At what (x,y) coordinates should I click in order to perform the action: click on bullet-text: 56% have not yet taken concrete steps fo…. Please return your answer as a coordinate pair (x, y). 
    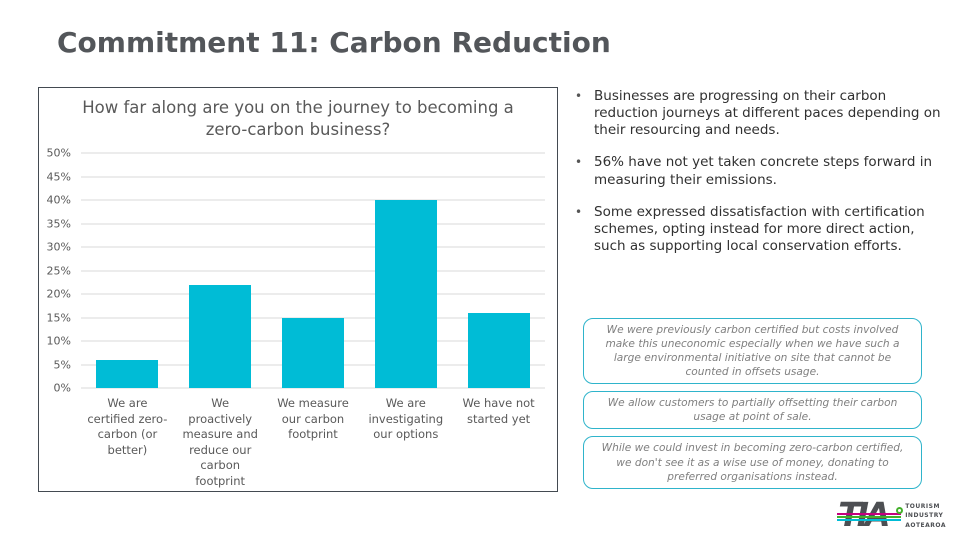
    Looking at the image, I should click on (763, 171).